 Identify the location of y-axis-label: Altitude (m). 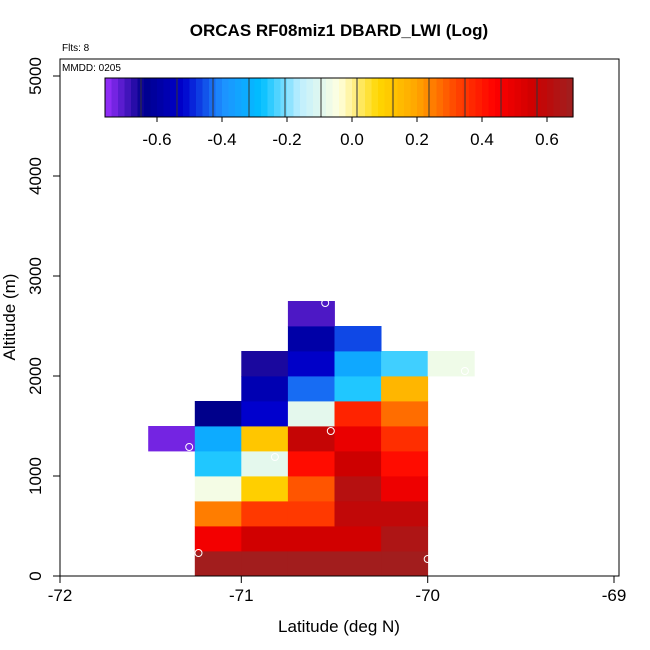
(9, 317).